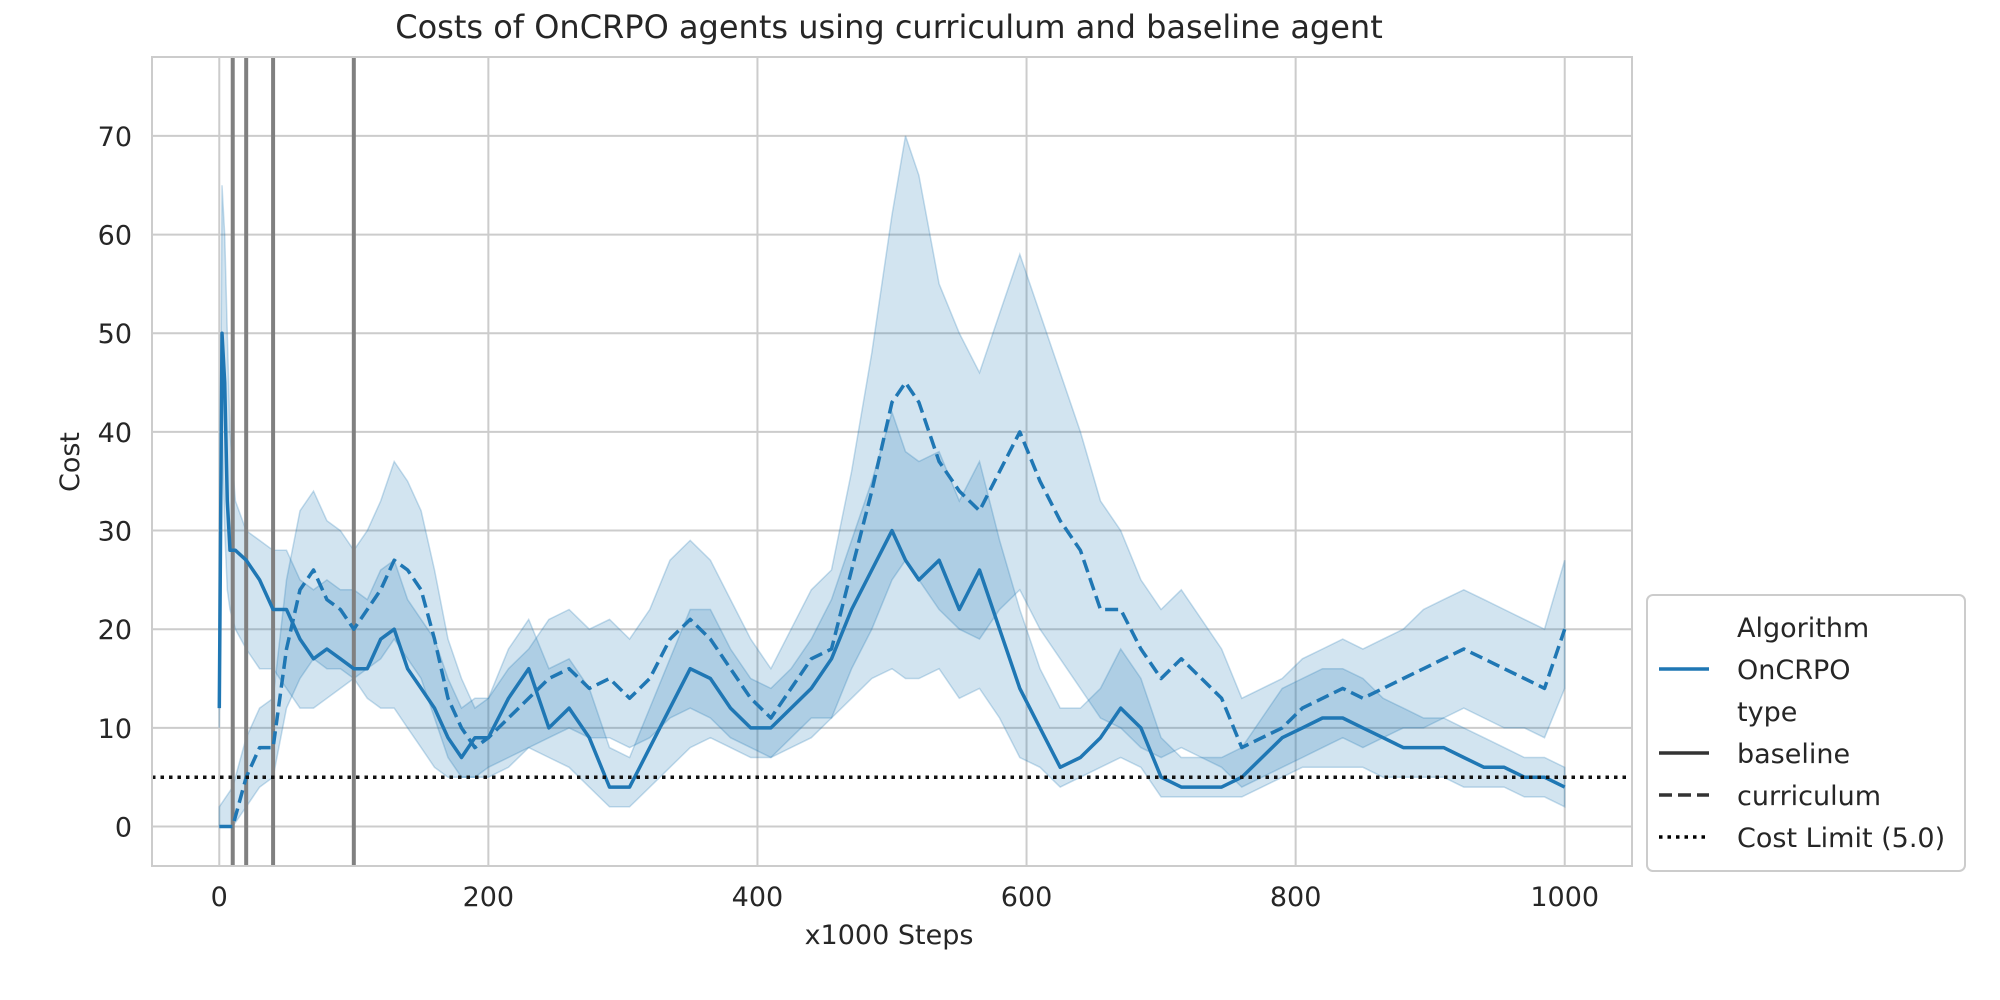 Image resolution: width=2000 pixels, height=1000 pixels. Describe the element at coordinates (115, 630) in the screenshot. I see `y-tick-label: 20` at that location.